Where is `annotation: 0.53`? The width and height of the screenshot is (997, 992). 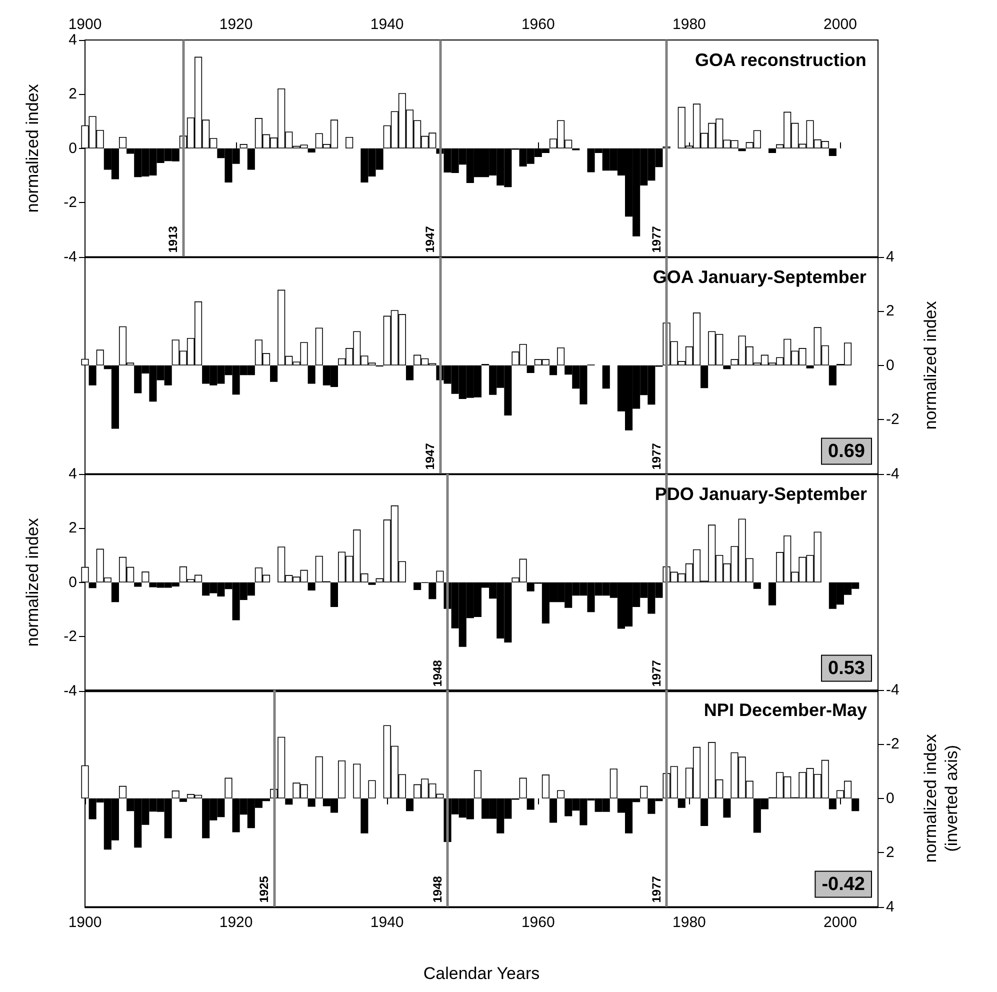
annotation: 0.53 is located at coordinates (847, 667).